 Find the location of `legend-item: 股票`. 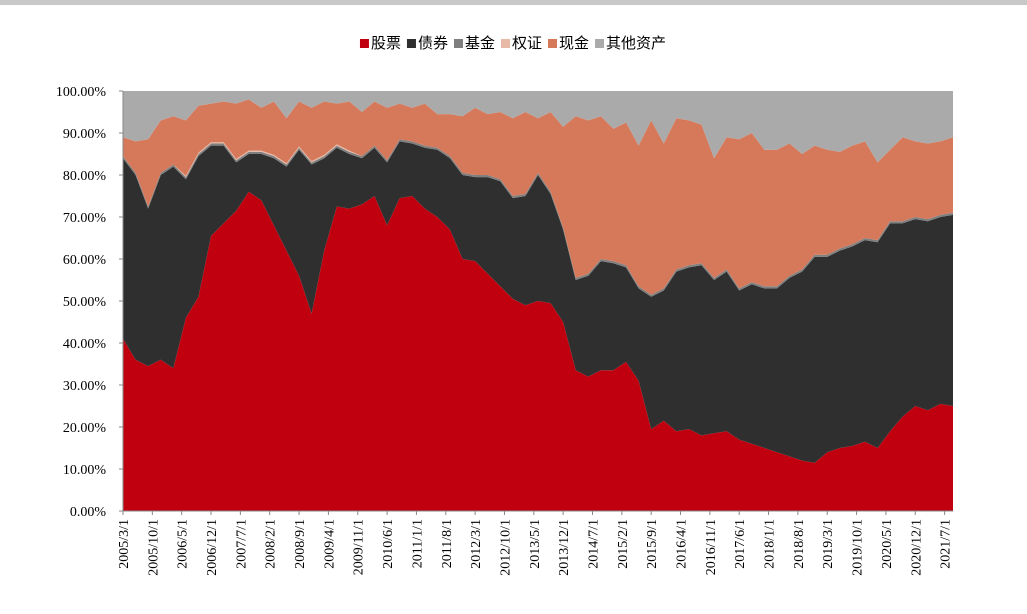

legend-item: 股票 is located at coordinates (380, 43).